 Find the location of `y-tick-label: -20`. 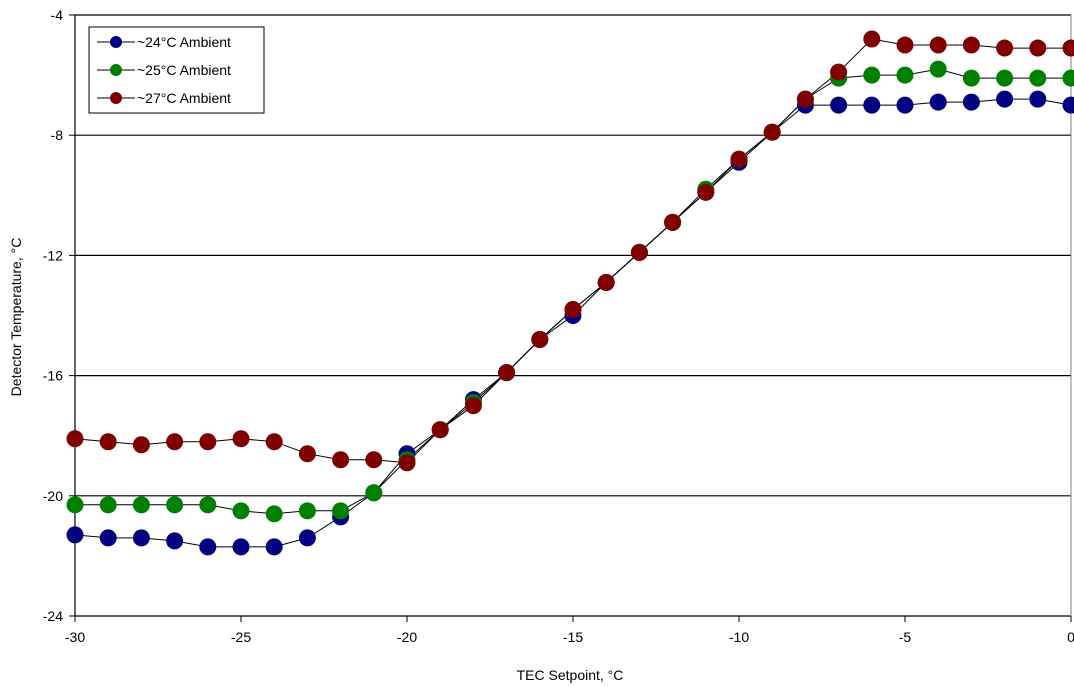

y-tick-label: -20 is located at coordinates (53, 496).